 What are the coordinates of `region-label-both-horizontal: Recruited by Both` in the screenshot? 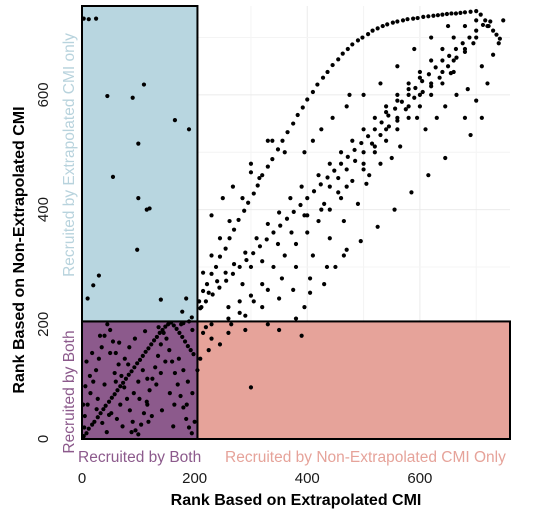 It's located at (139, 457).